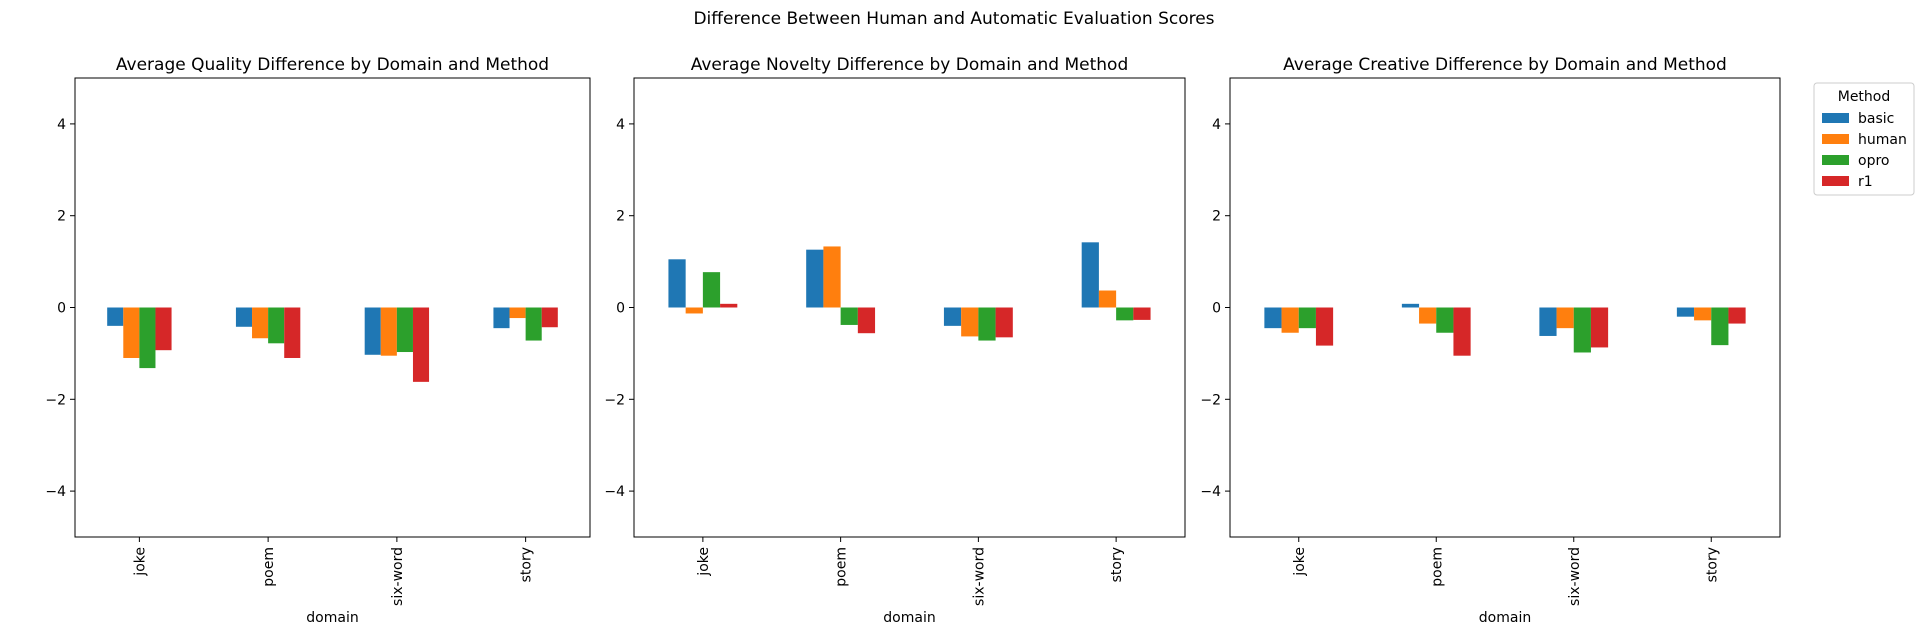  Describe the element at coordinates (1835, 139) in the screenshot. I see `legend-swatch-human` at that location.